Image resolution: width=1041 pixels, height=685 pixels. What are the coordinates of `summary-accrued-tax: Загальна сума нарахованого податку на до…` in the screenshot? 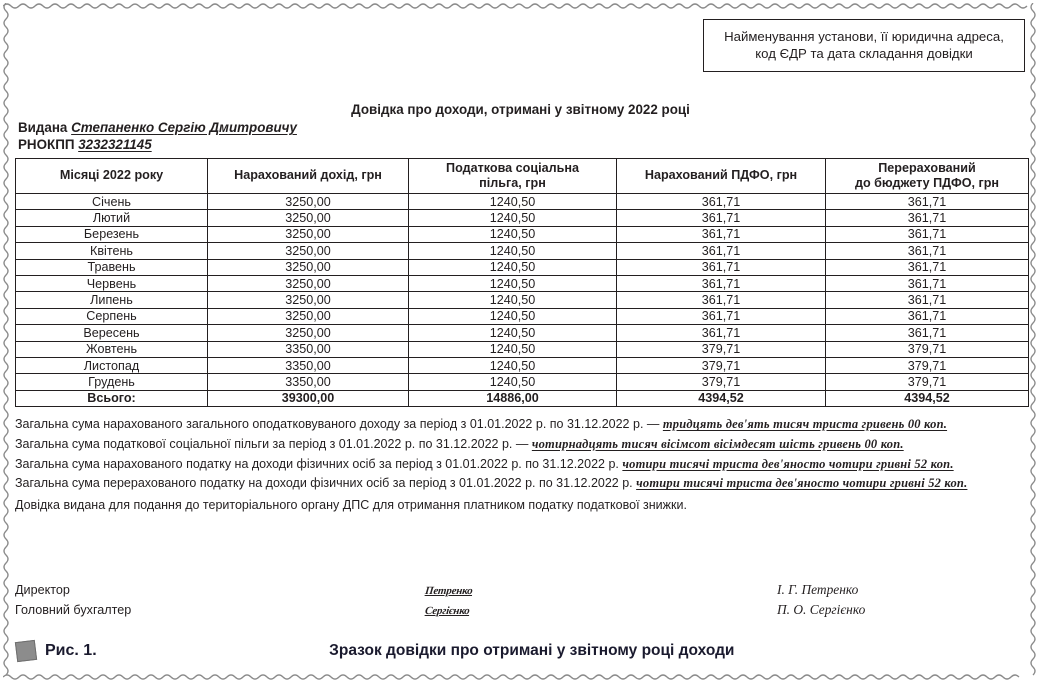 It's located at (521, 464).